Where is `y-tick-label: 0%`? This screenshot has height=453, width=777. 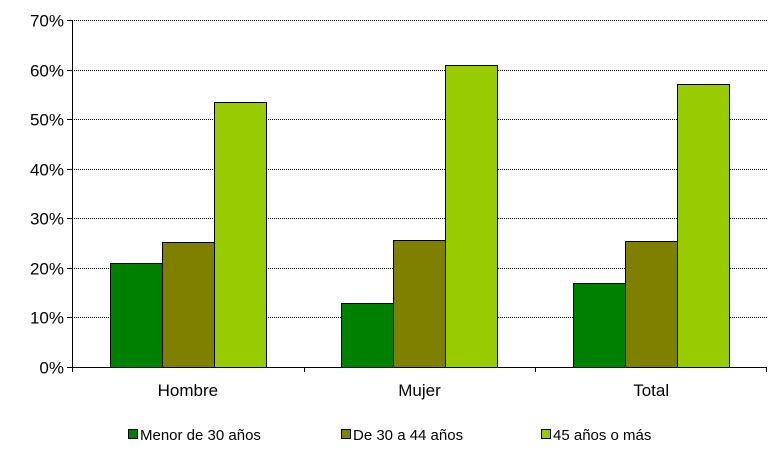 y-tick-label: 0% is located at coordinates (51, 368).